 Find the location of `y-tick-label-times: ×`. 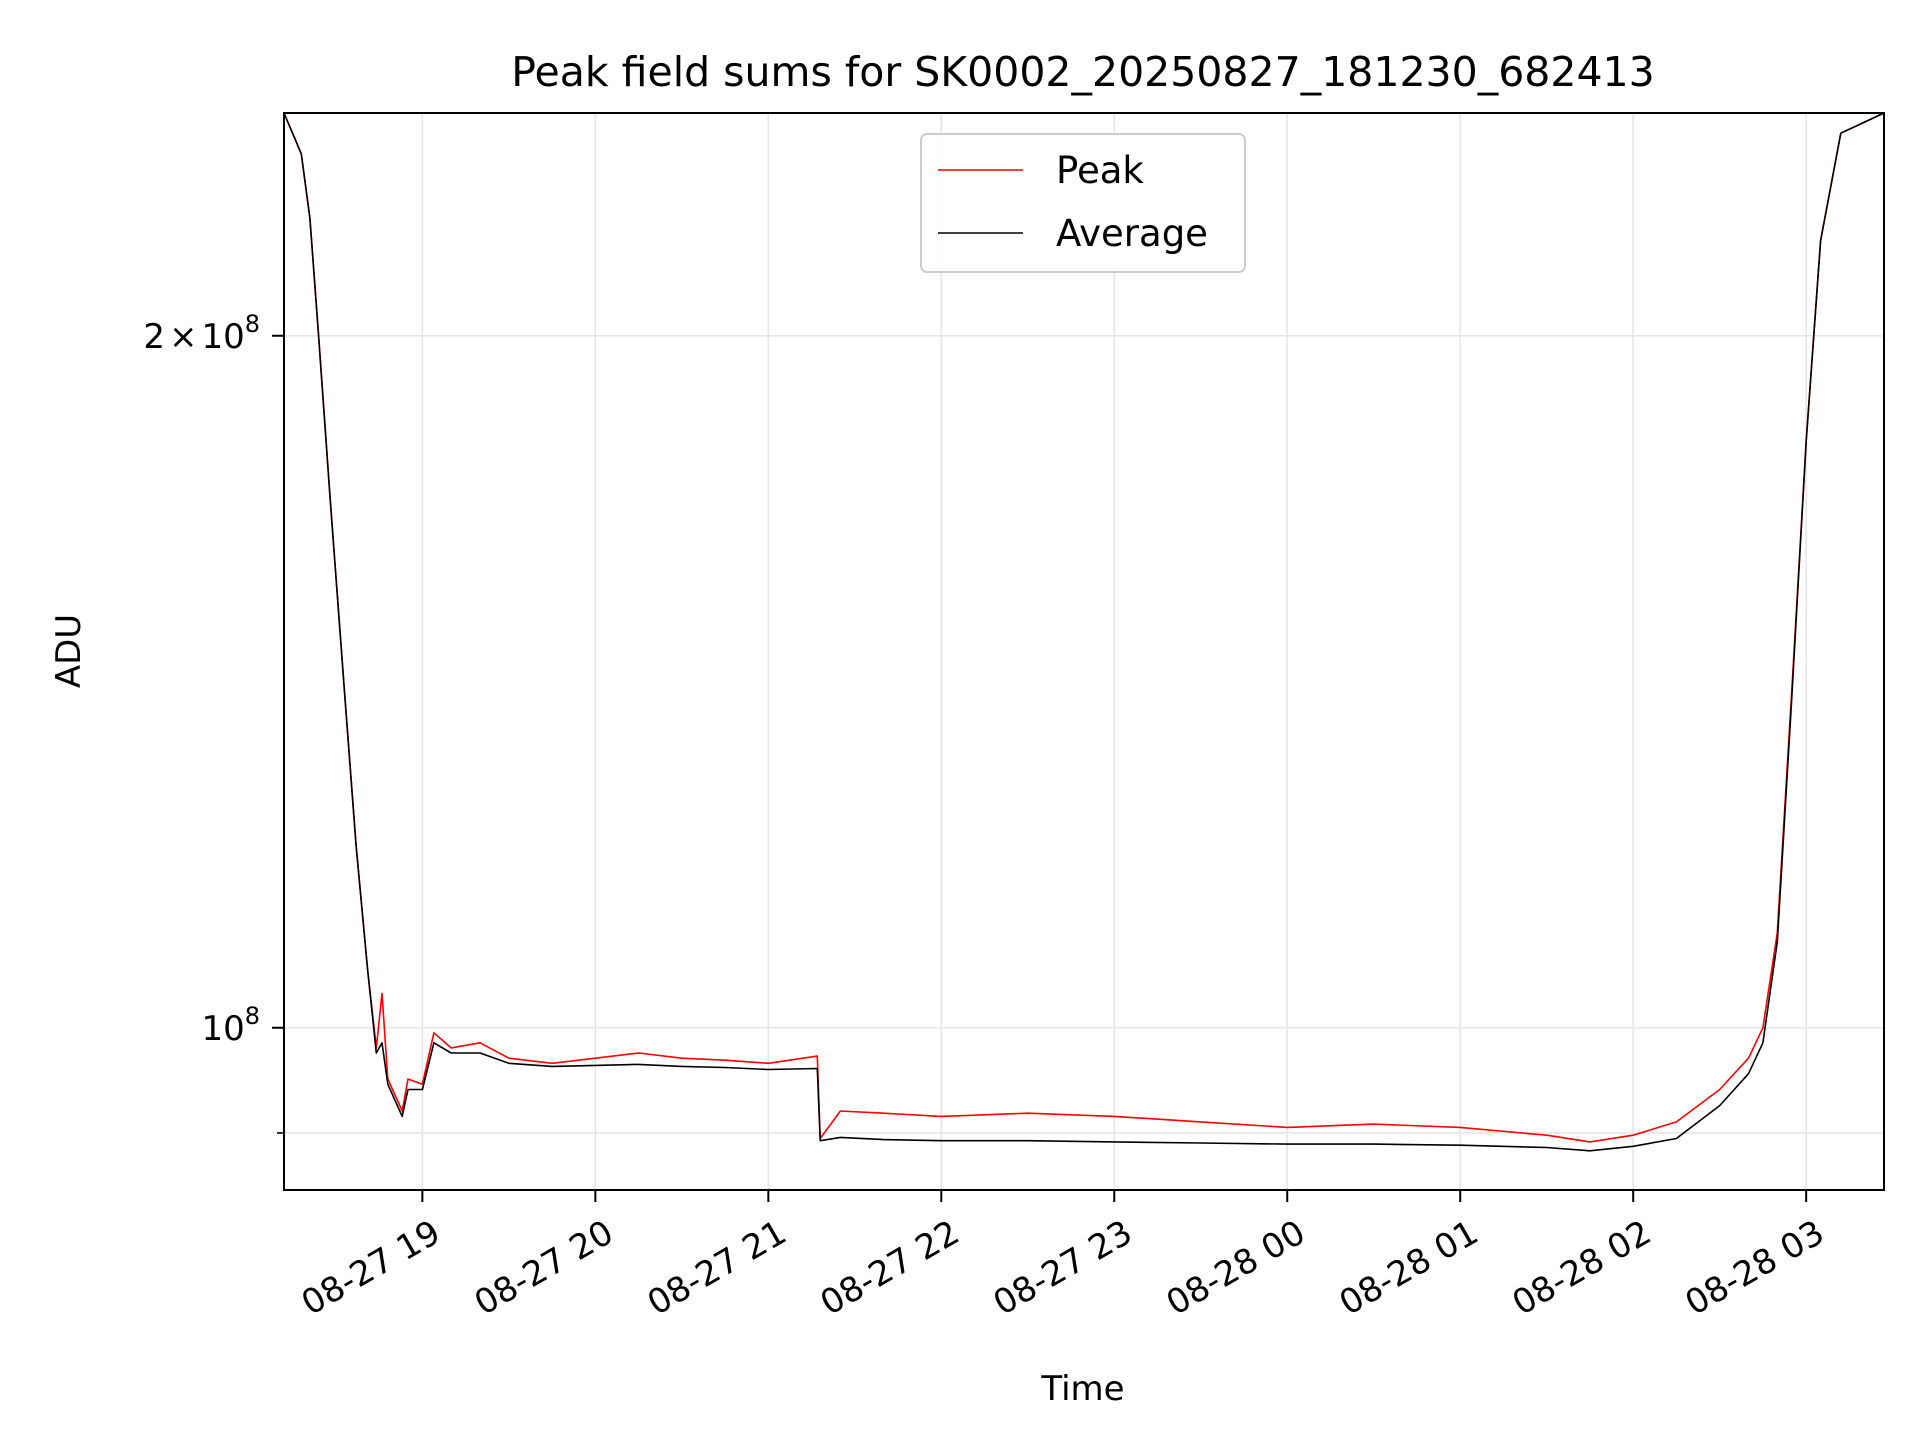

y-tick-label-times: × is located at coordinates (183, 337).